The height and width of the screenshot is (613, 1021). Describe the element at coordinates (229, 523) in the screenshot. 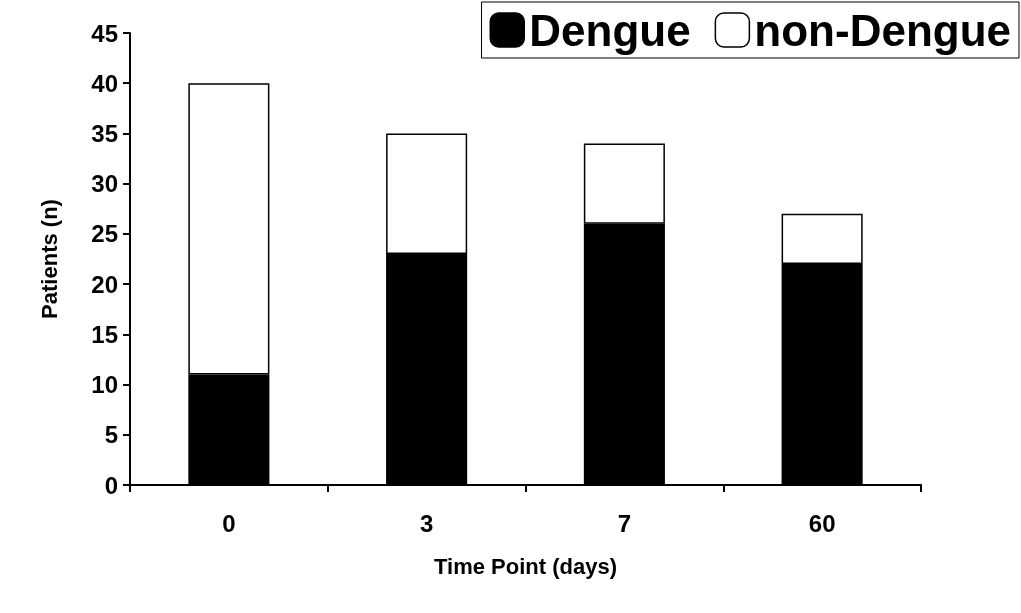

I see `x-tick-label: 0` at that location.